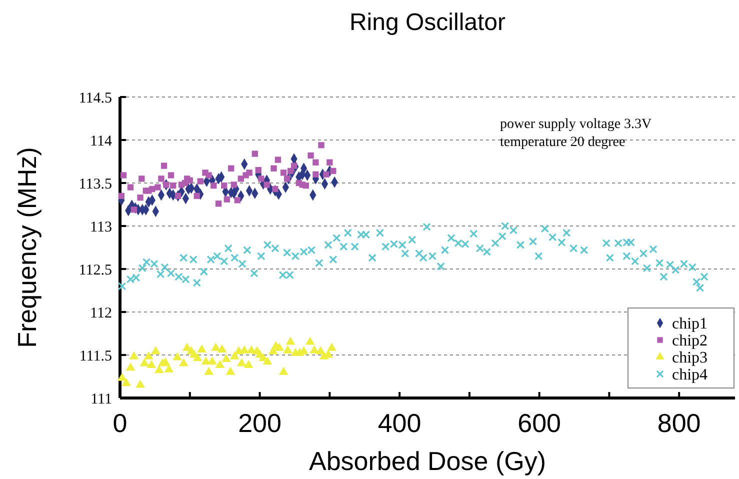 The width and height of the screenshot is (739, 479). I want to click on legend-label: chip2, so click(690, 341).